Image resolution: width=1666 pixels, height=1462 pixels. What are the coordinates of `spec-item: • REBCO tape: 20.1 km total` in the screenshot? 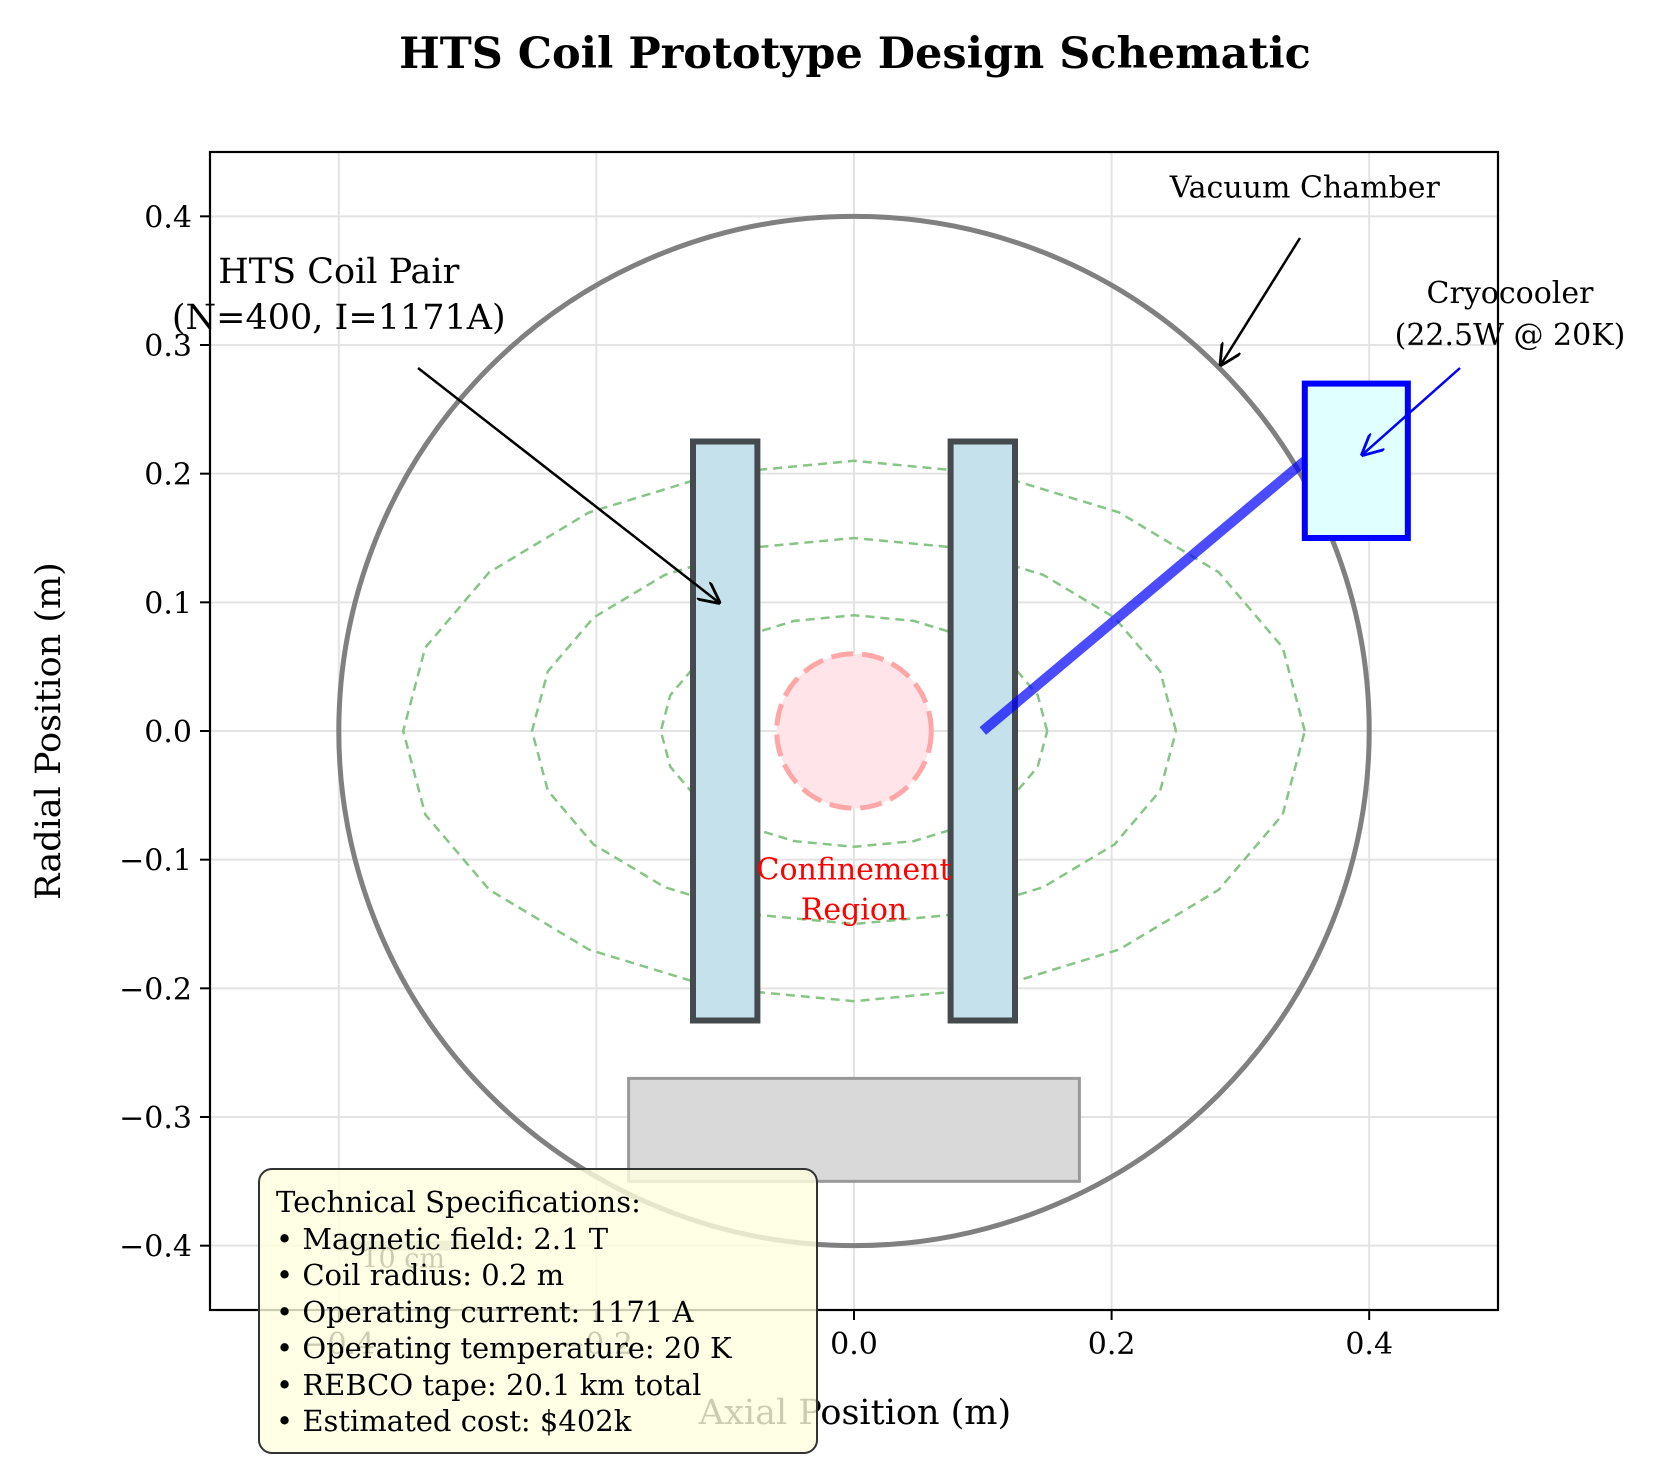 It's located at (489, 1384).